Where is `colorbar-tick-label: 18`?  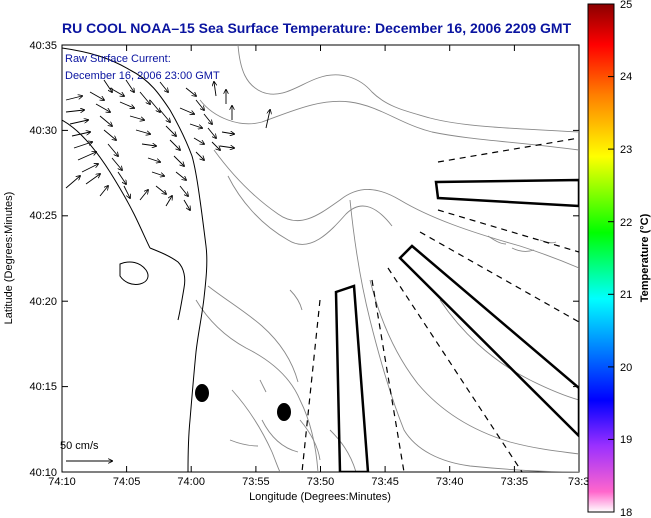
colorbar-tick-label: 18 is located at coordinates (626, 512).